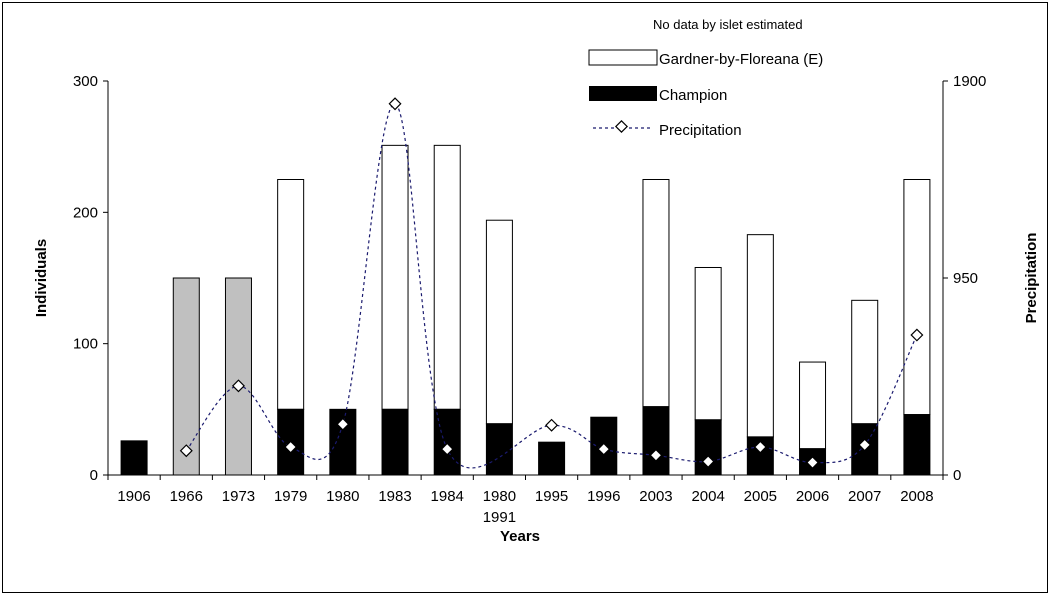  I want to click on y2-axis-title: Precipitation, so click(1031, 278).